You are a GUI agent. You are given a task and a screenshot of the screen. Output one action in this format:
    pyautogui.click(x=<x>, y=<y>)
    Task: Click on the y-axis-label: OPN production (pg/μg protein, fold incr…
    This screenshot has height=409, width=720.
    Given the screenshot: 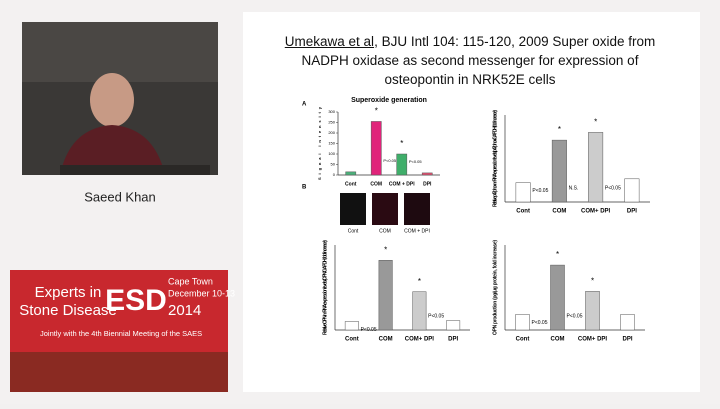 What is the action you would take?
    pyautogui.click(x=495, y=287)
    